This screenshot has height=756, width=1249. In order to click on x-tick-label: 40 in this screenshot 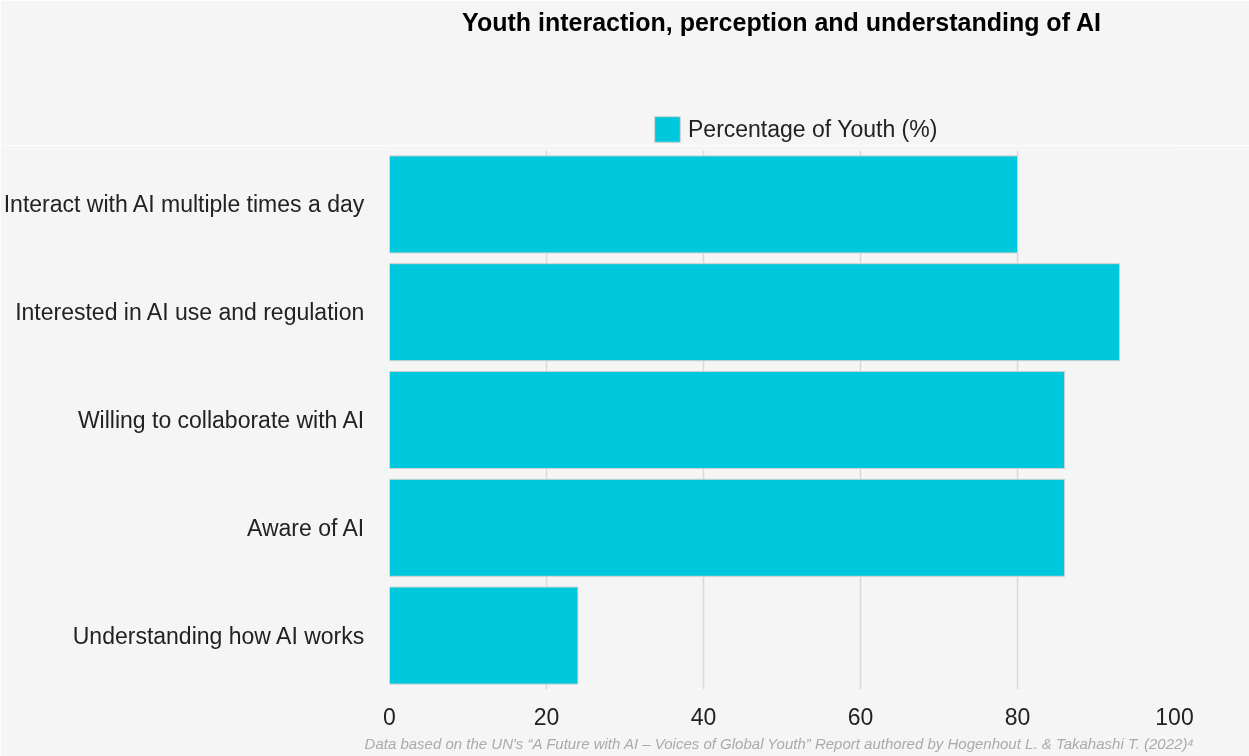, I will do `click(703, 716)`.